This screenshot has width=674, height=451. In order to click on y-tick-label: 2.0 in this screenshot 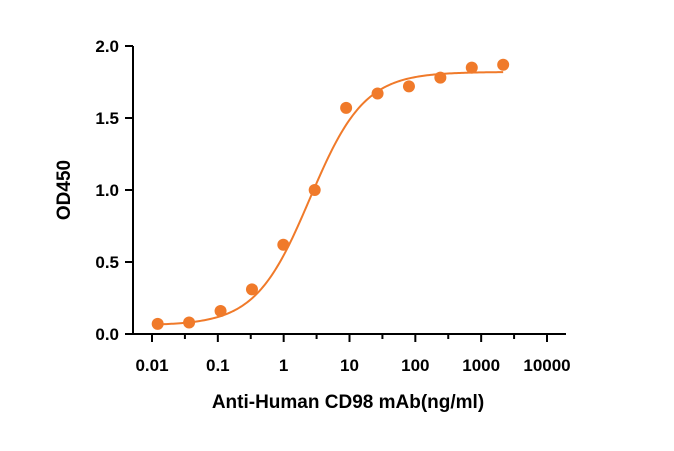, I will do `click(107, 46)`.